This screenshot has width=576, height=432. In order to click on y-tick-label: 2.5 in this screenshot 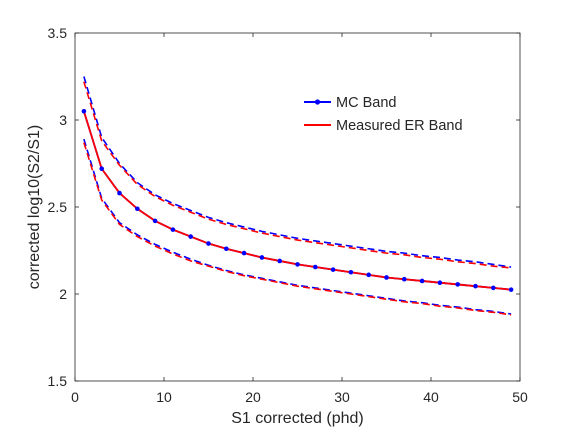, I will do `click(58, 207)`.